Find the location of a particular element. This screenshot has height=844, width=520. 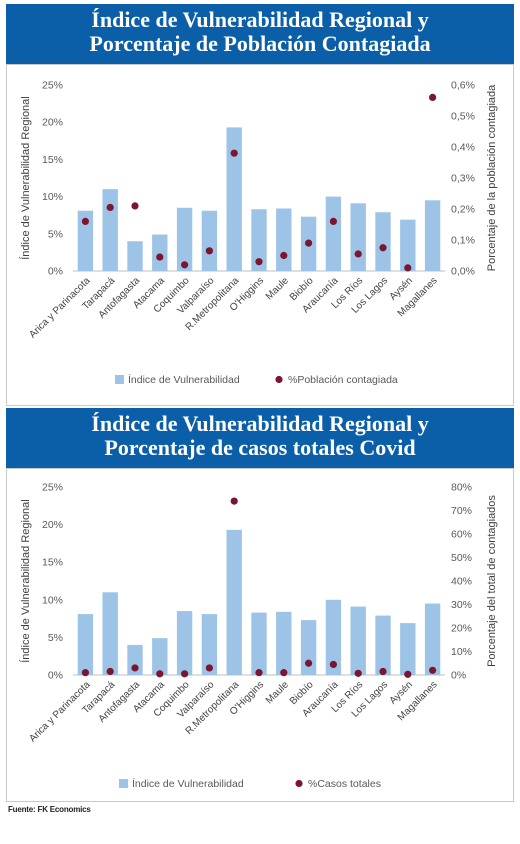

y2-tick-label: 20% is located at coordinates (461, 629).